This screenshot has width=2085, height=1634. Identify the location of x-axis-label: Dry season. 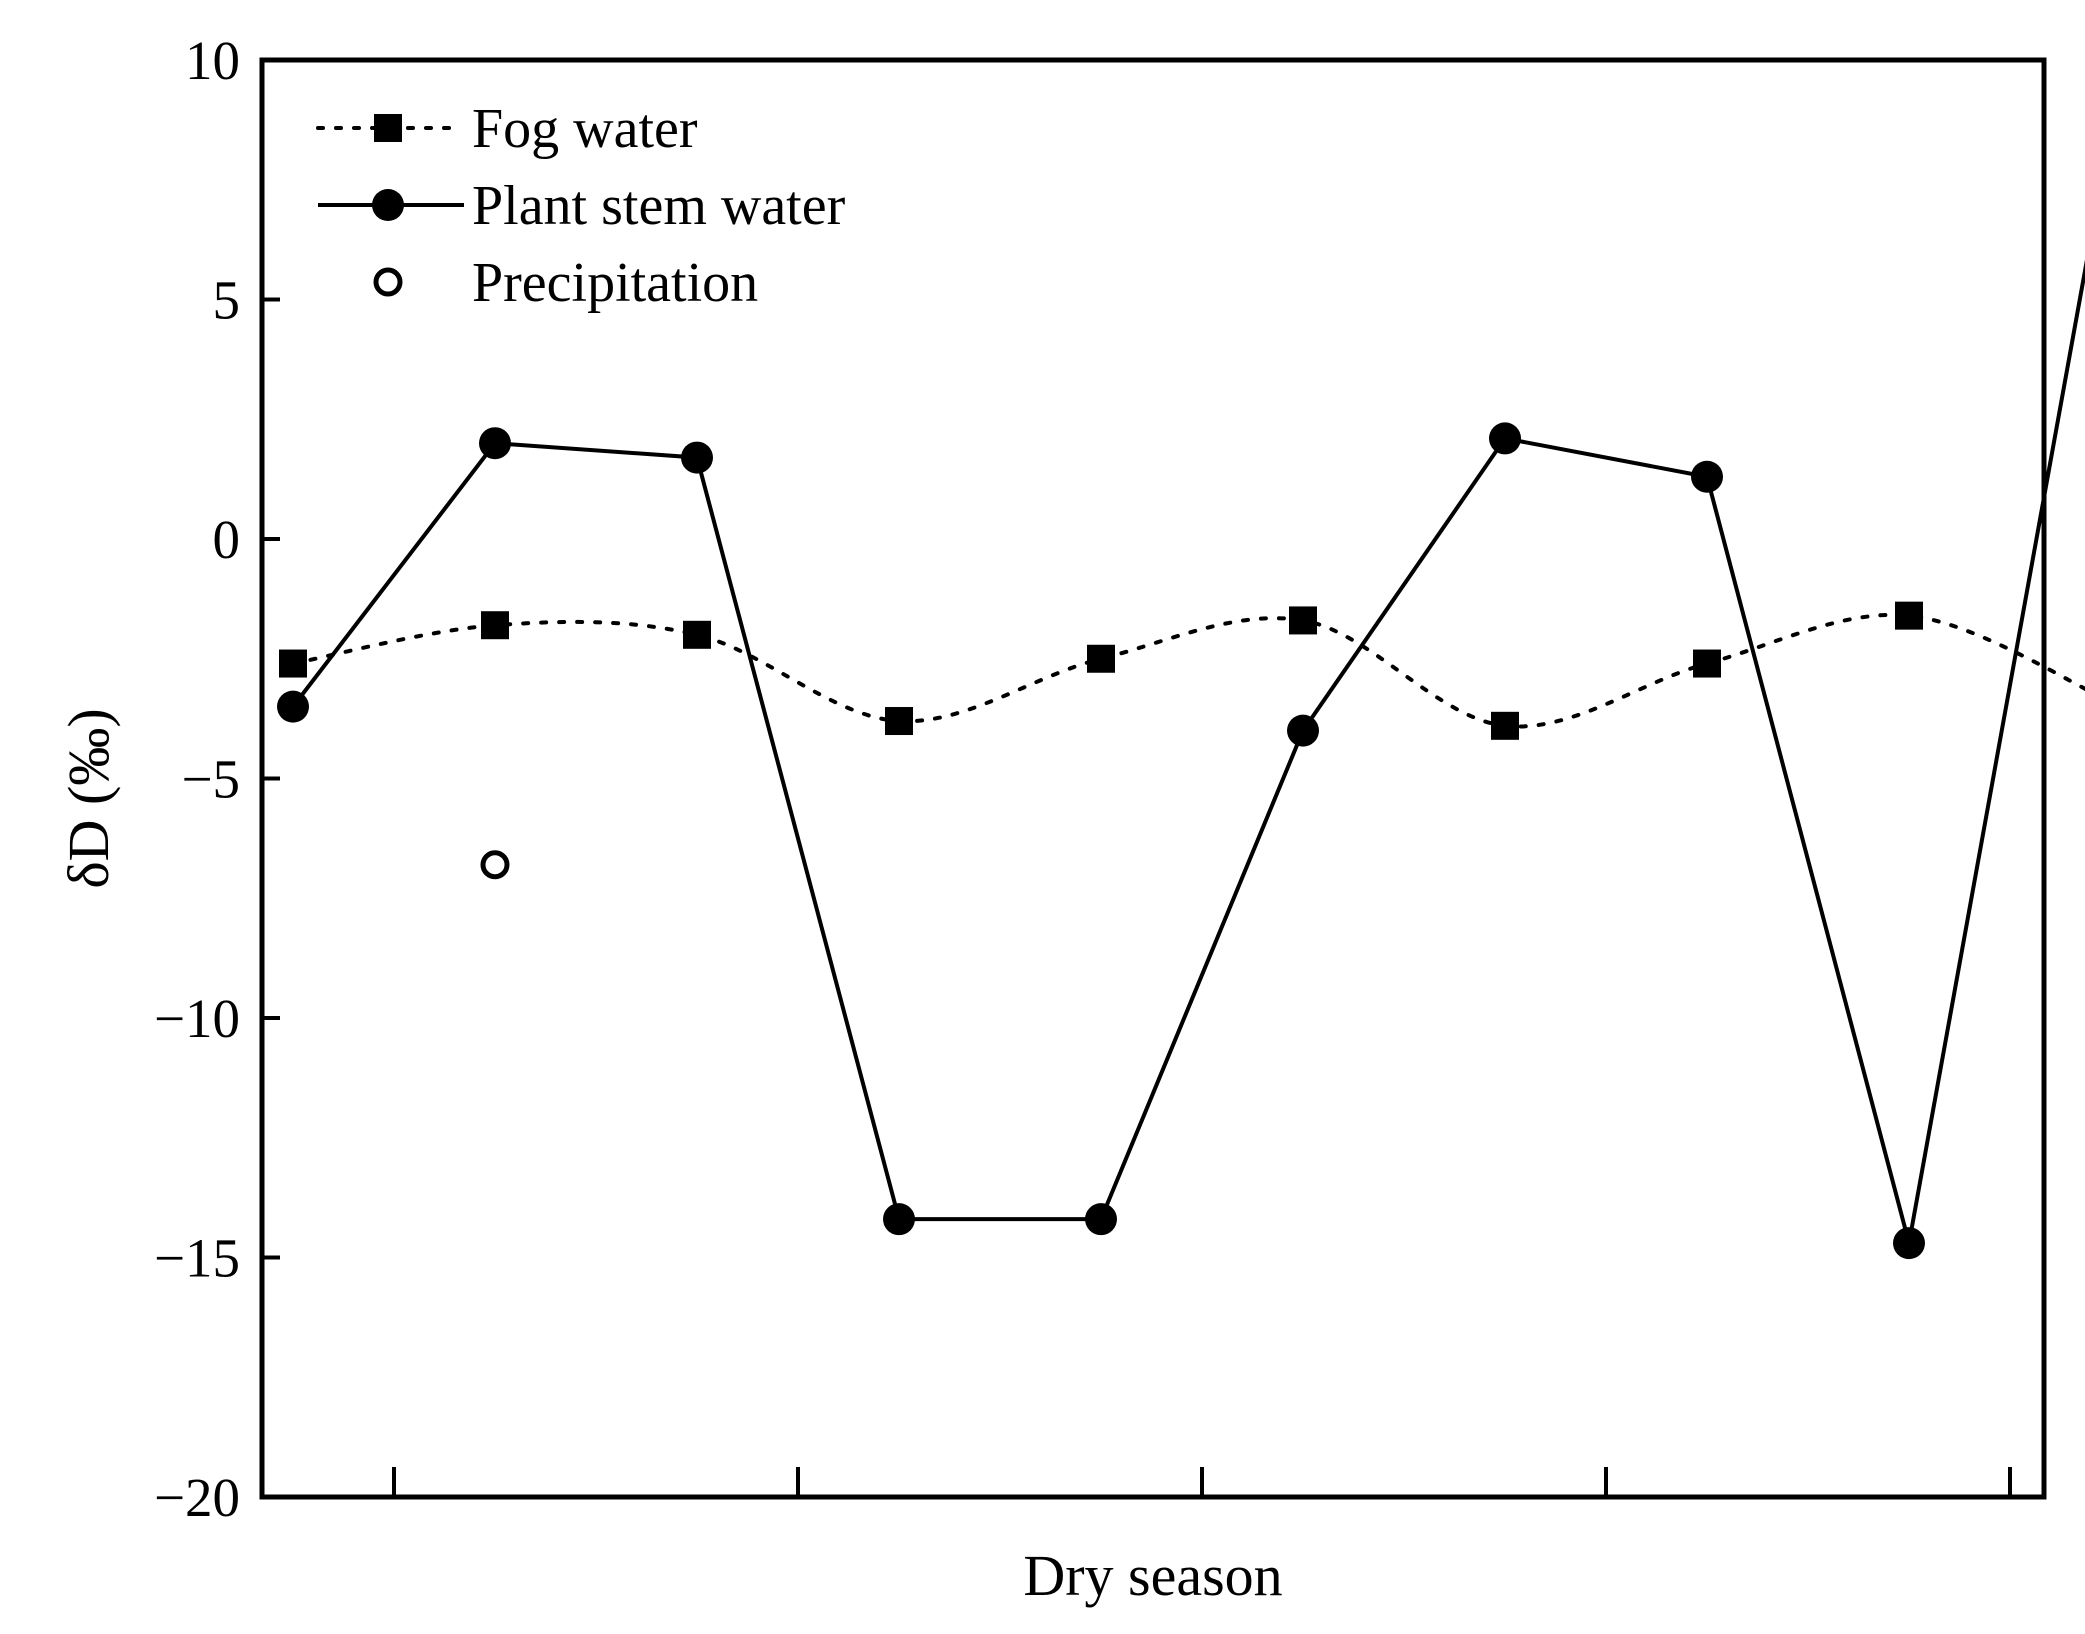
(1152, 1575).